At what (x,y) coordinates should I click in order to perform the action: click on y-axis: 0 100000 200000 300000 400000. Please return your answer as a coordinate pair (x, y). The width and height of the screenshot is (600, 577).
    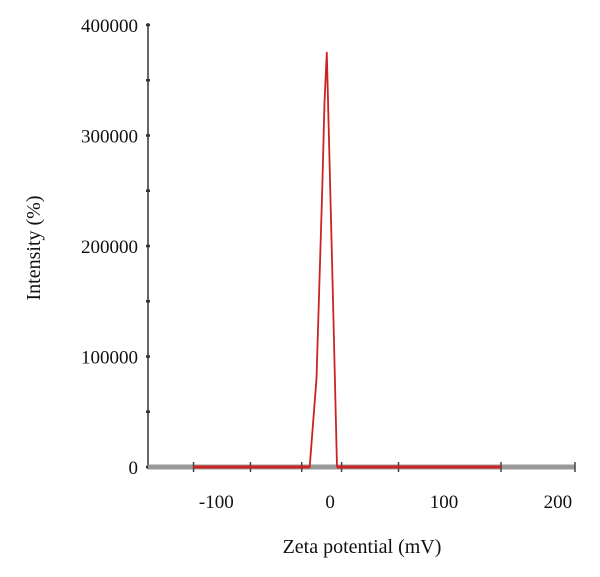
    Looking at the image, I should click on (115, 247).